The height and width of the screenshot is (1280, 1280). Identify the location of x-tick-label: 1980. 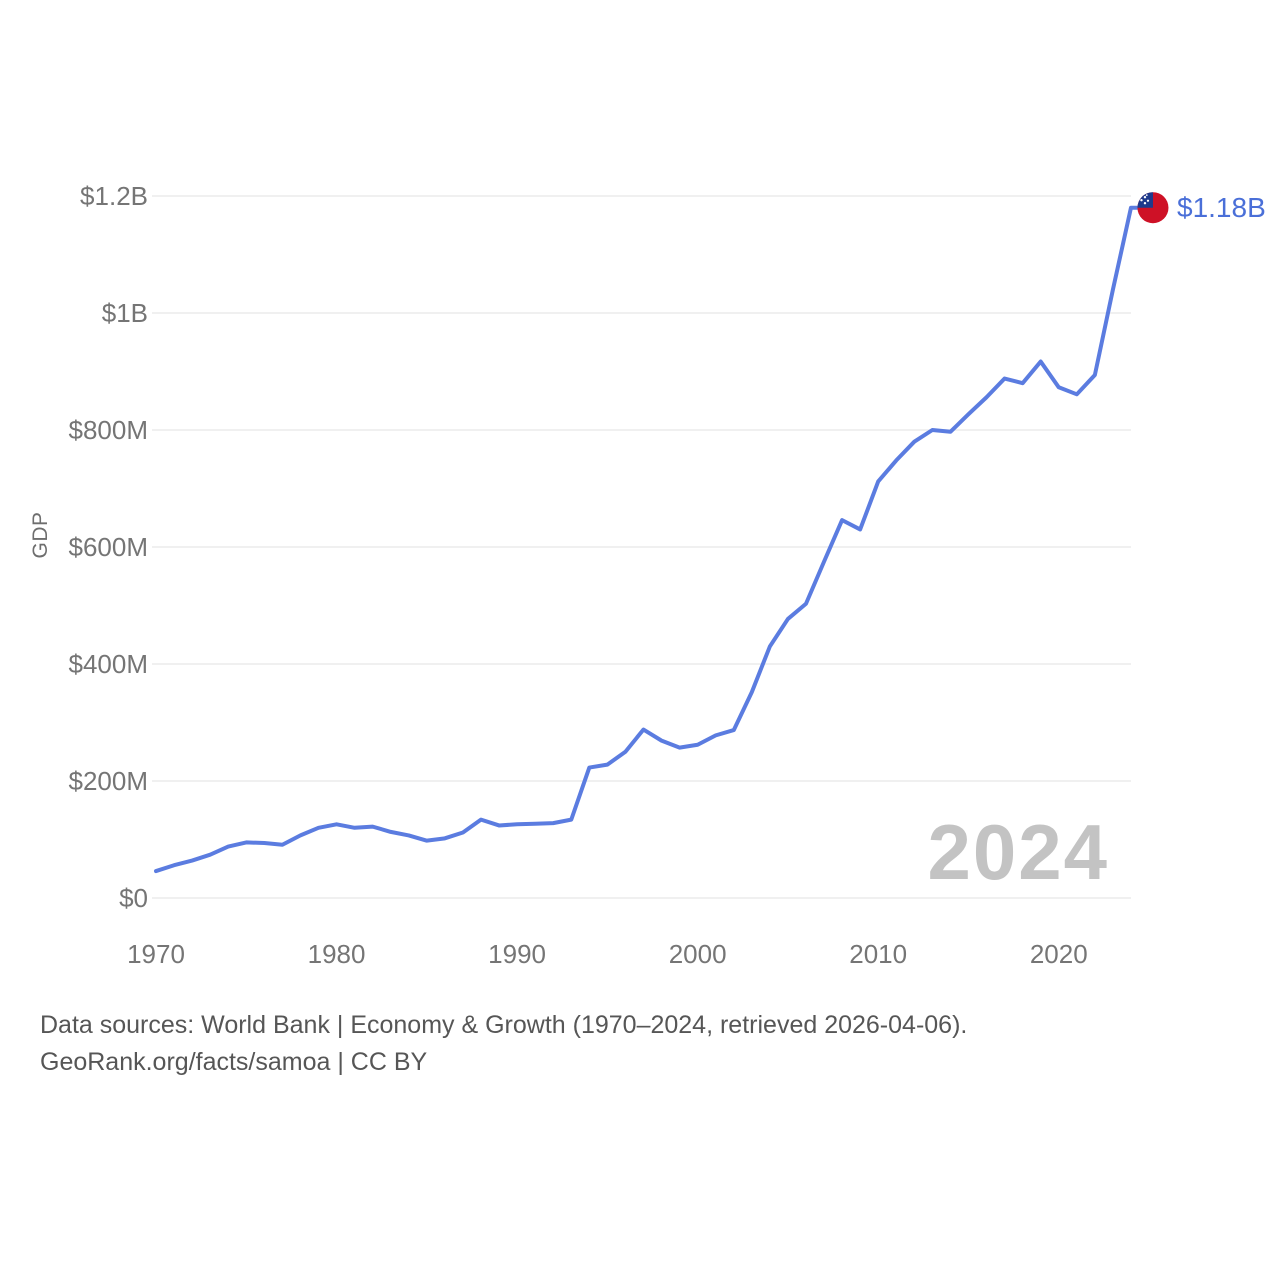
(337, 954).